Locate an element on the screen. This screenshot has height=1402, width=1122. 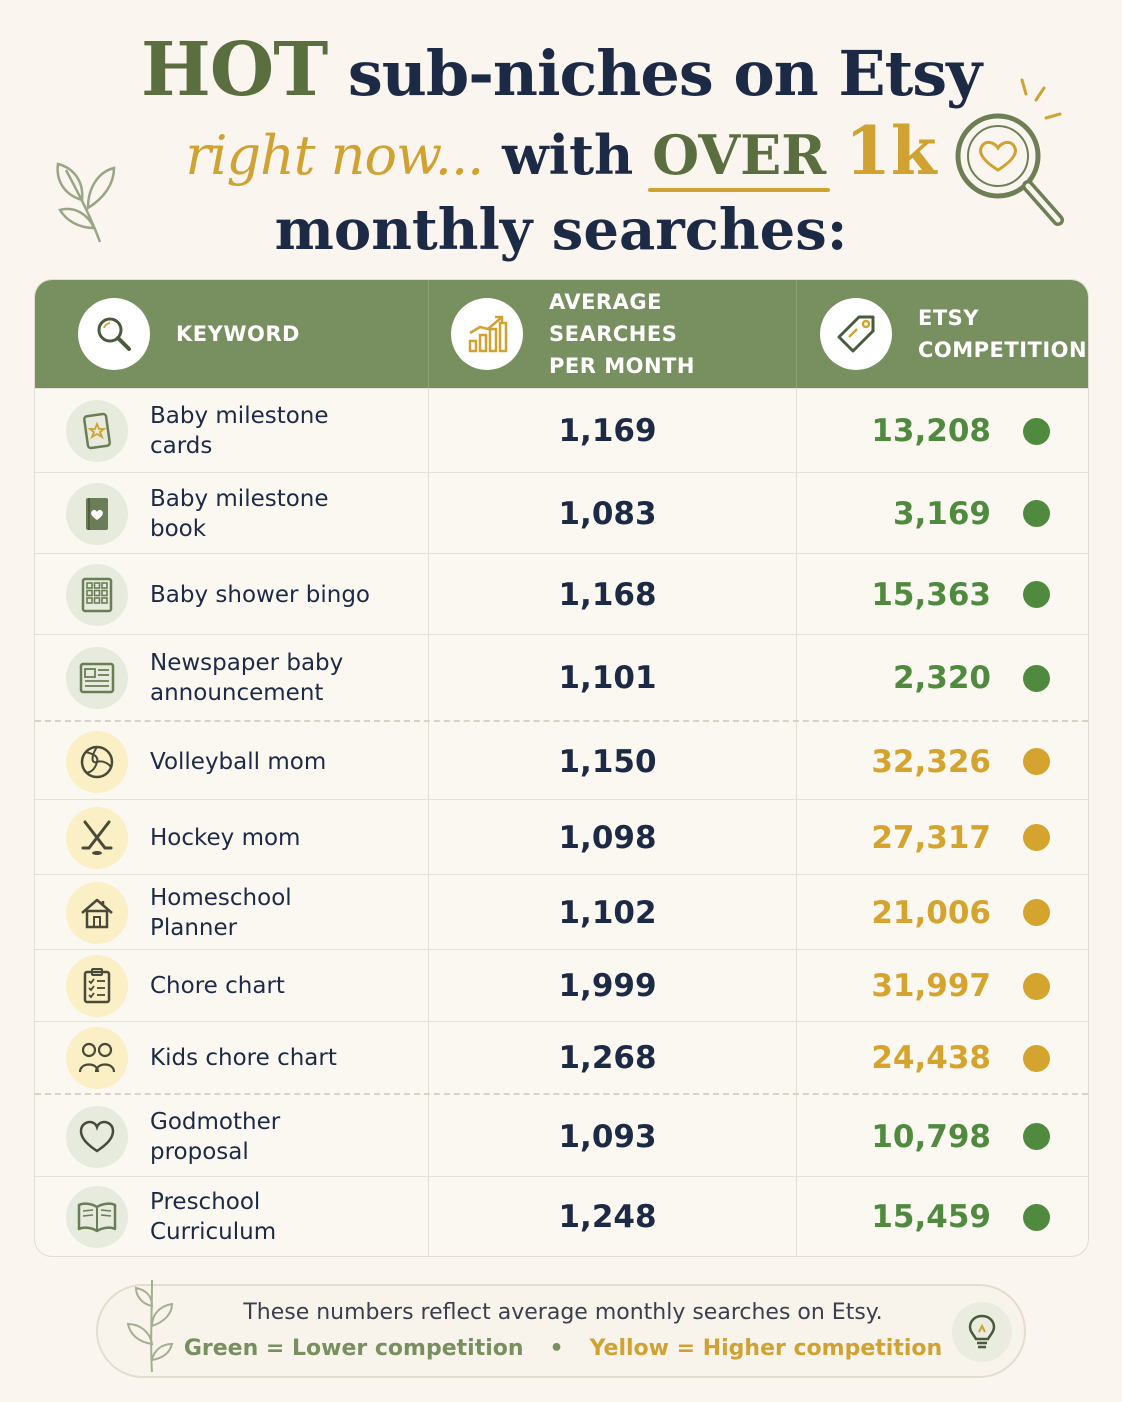
keyword-cell: Homeschool Planner is located at coordinates (231, 912).